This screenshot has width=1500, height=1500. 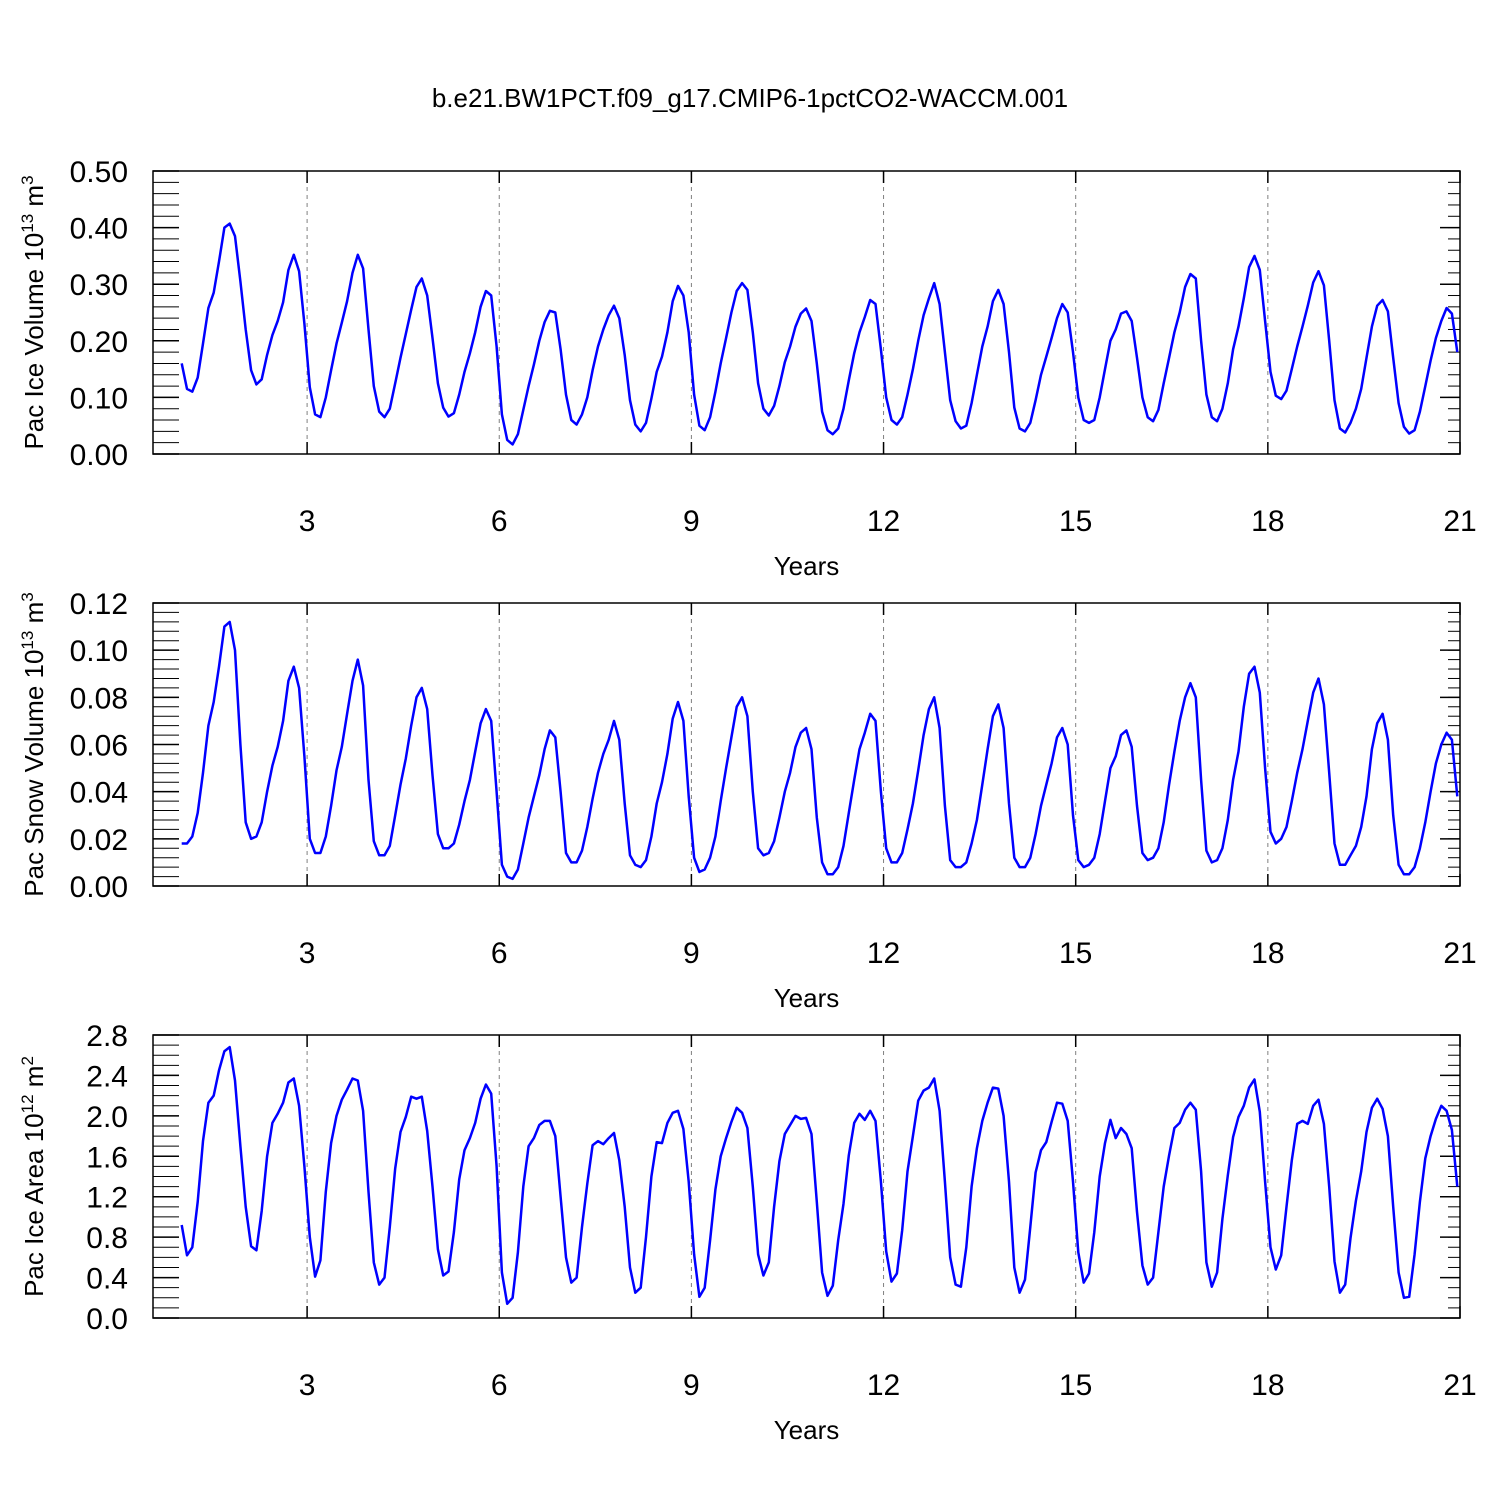 I want to click on snow-volume-y-axis-title: Pac Snow Volume 1013 m3, so click(x=33, y=744).